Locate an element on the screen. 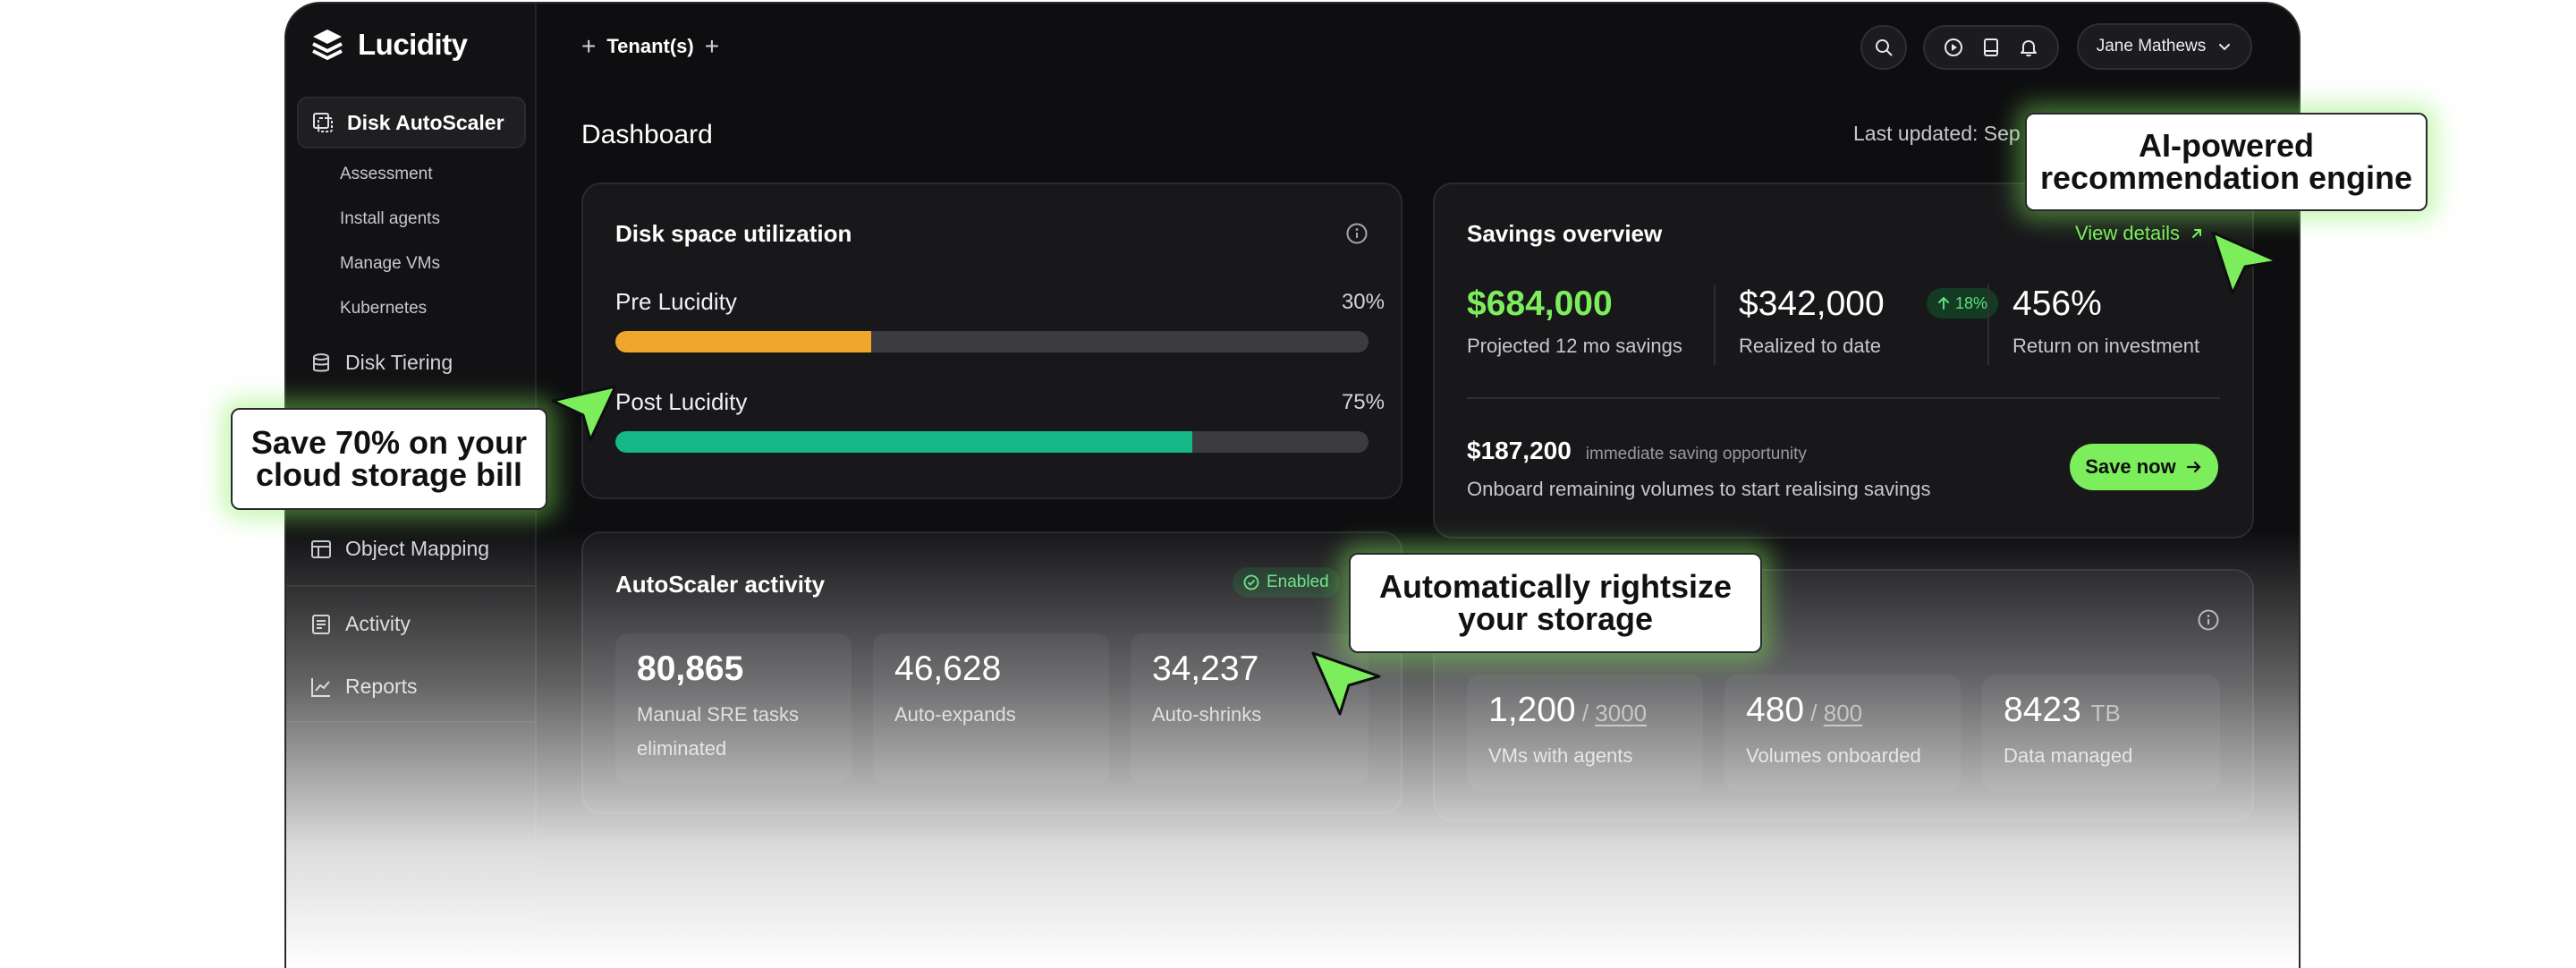 This screenshot has height=968, width=2576. app-name: Lucidity is located at coordinates (413, 44).